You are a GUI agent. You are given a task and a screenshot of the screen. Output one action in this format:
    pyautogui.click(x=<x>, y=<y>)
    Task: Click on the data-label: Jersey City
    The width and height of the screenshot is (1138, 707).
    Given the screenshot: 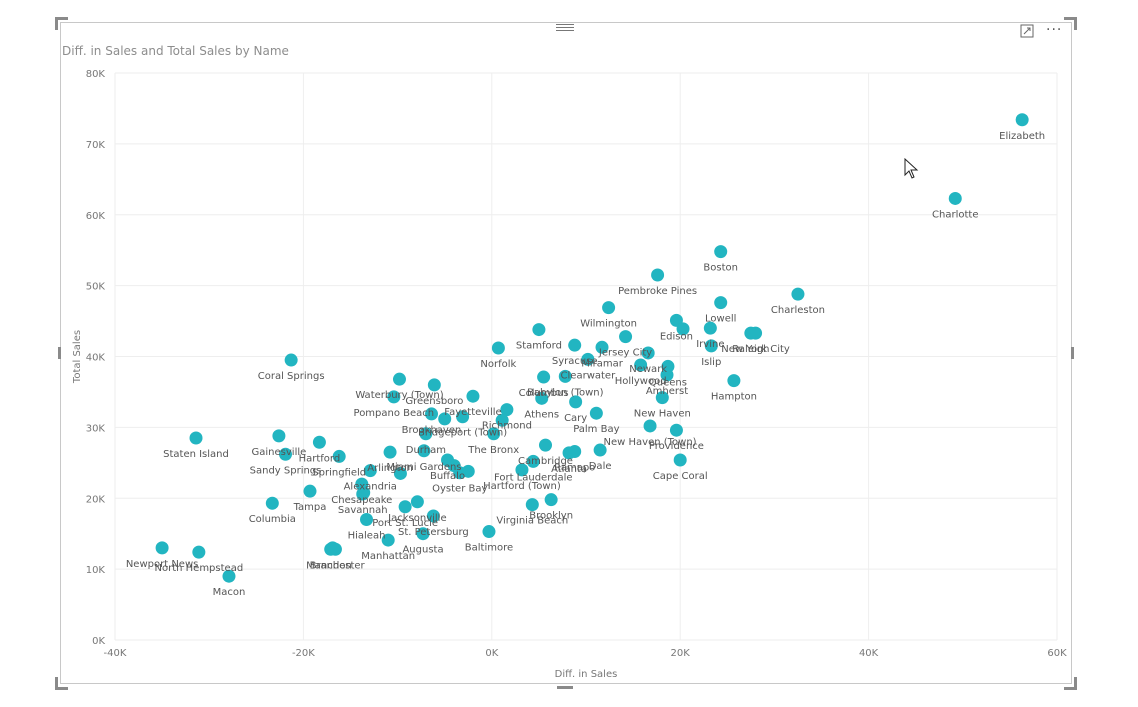 What is the action you would take?
    pyautogui.click(x=625, y=353)
    